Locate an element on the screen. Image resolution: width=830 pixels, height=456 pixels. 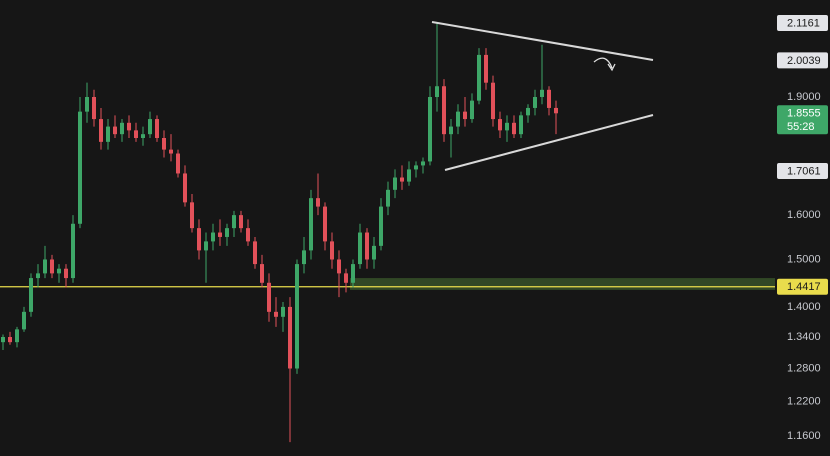
line-label: 1.4417 is located at coordinates (804, 287).